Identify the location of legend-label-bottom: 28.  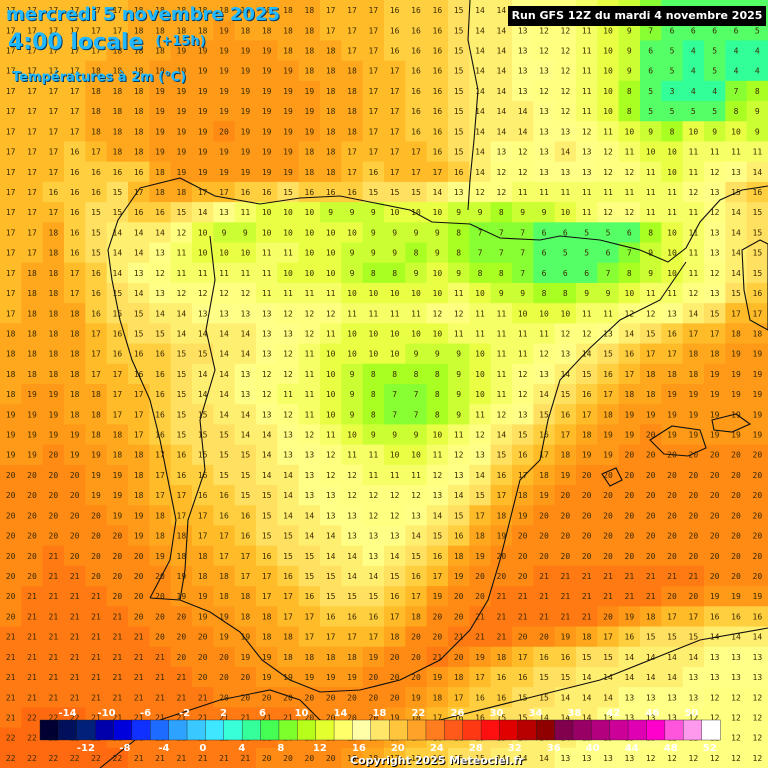
(476, 748).